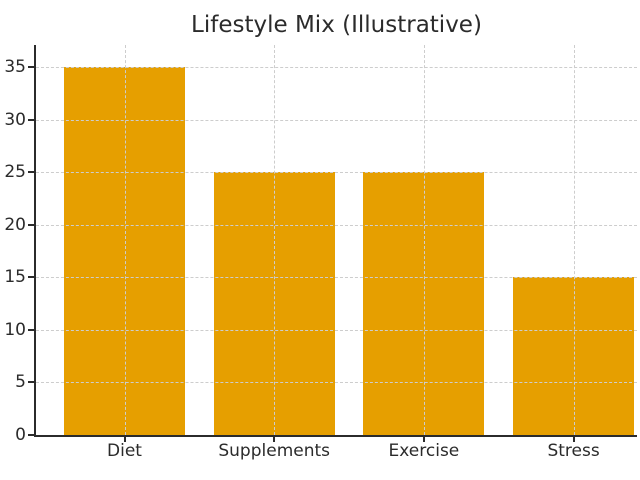 The width and height of the screenshot is (640, 480). What do you see at coordinates (15, 119) in the screenshot?
I see `y-tick-label: 30` at bounding box center [15, 119].